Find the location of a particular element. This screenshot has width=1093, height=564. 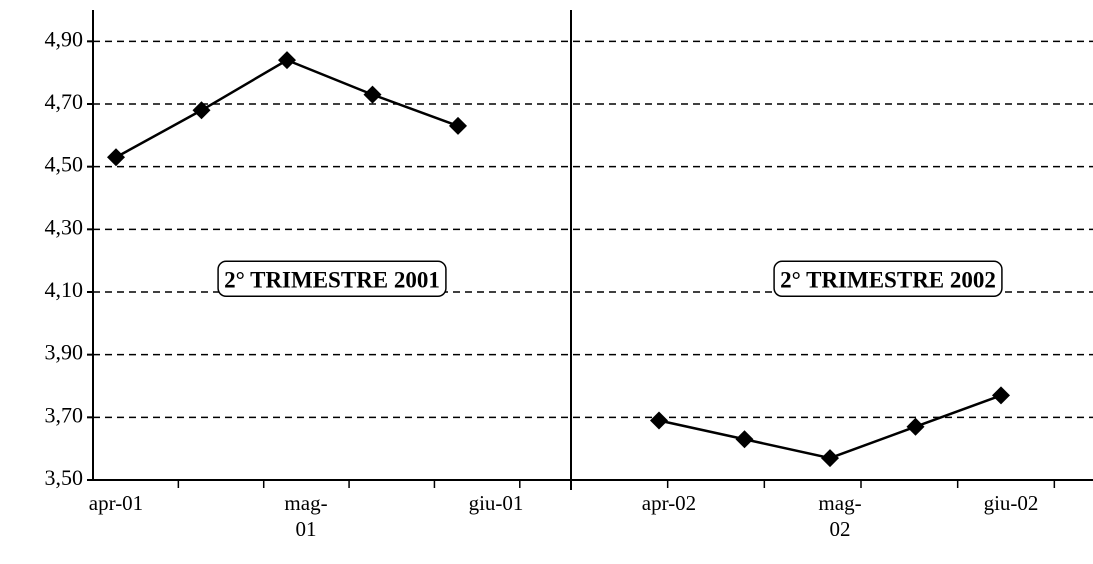

y-tick-label: 3,50 is located at coordinates (64, 477).